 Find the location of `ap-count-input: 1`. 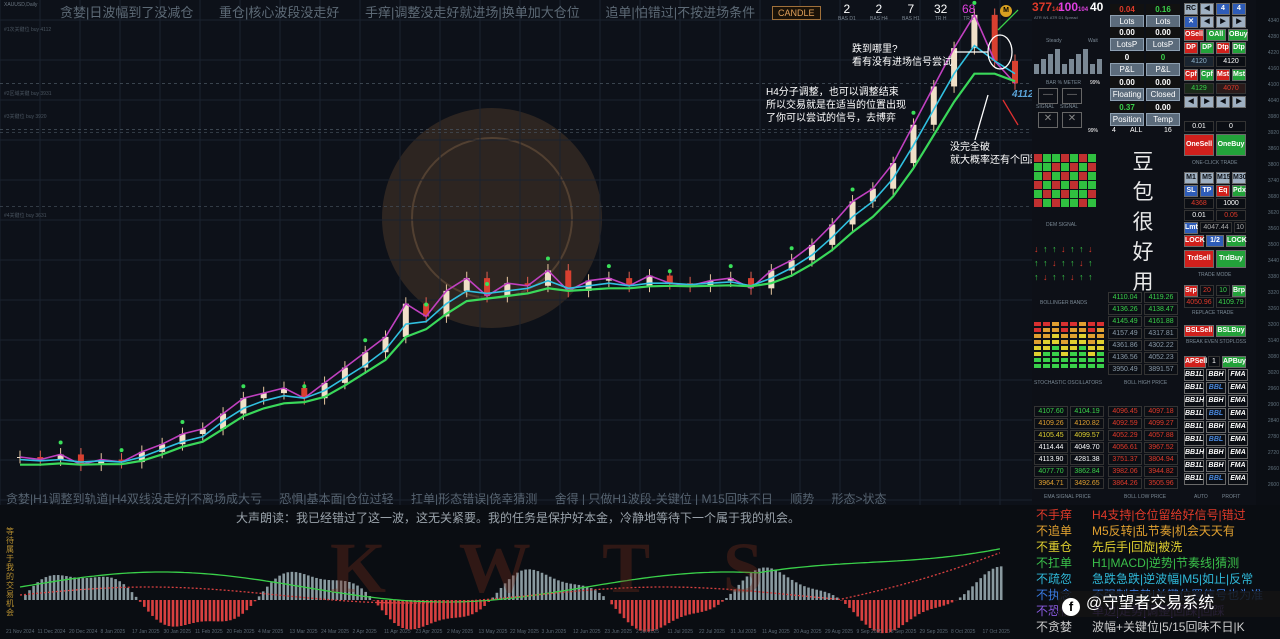

ap-count-input: 1 is located at coordinates (1214, 361).